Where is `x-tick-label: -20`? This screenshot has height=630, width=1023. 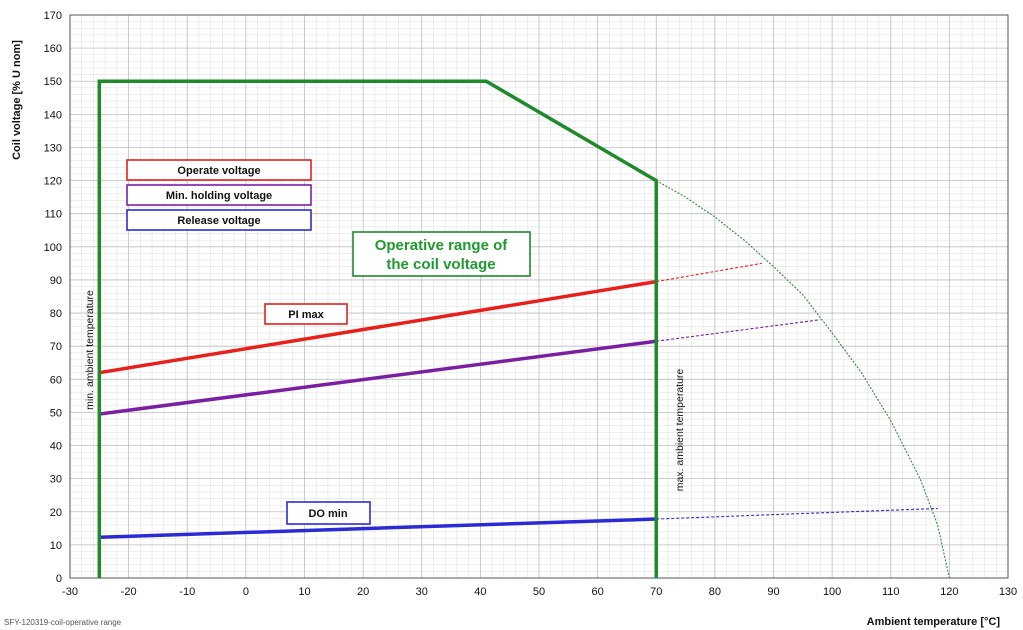 x-tick-label: -20 is located at coordinates (129, 592).